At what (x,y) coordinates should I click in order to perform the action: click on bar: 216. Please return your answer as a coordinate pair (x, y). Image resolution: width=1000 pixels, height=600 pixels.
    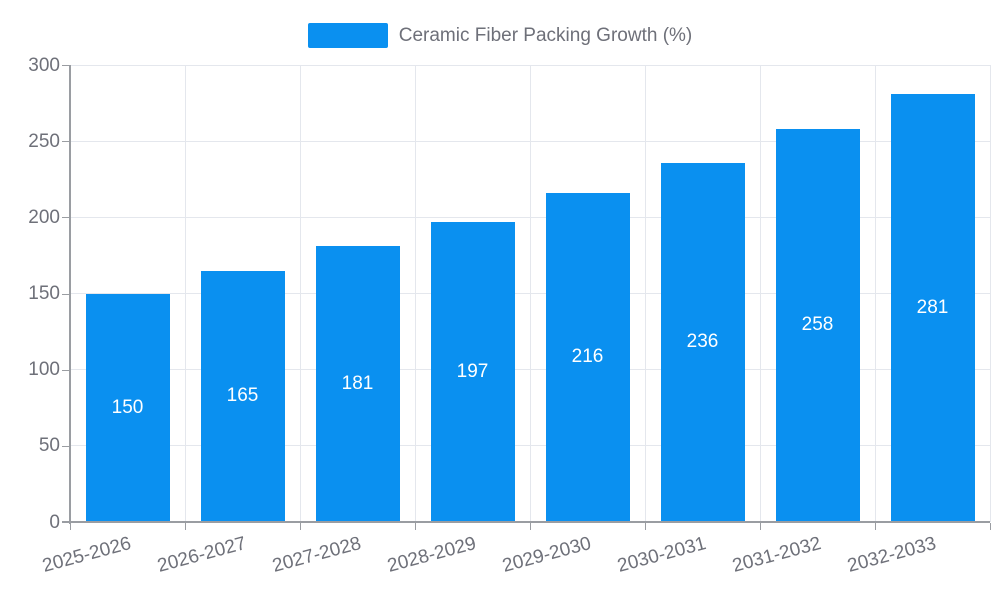
    Looking at the image, I should click on (587, 357).